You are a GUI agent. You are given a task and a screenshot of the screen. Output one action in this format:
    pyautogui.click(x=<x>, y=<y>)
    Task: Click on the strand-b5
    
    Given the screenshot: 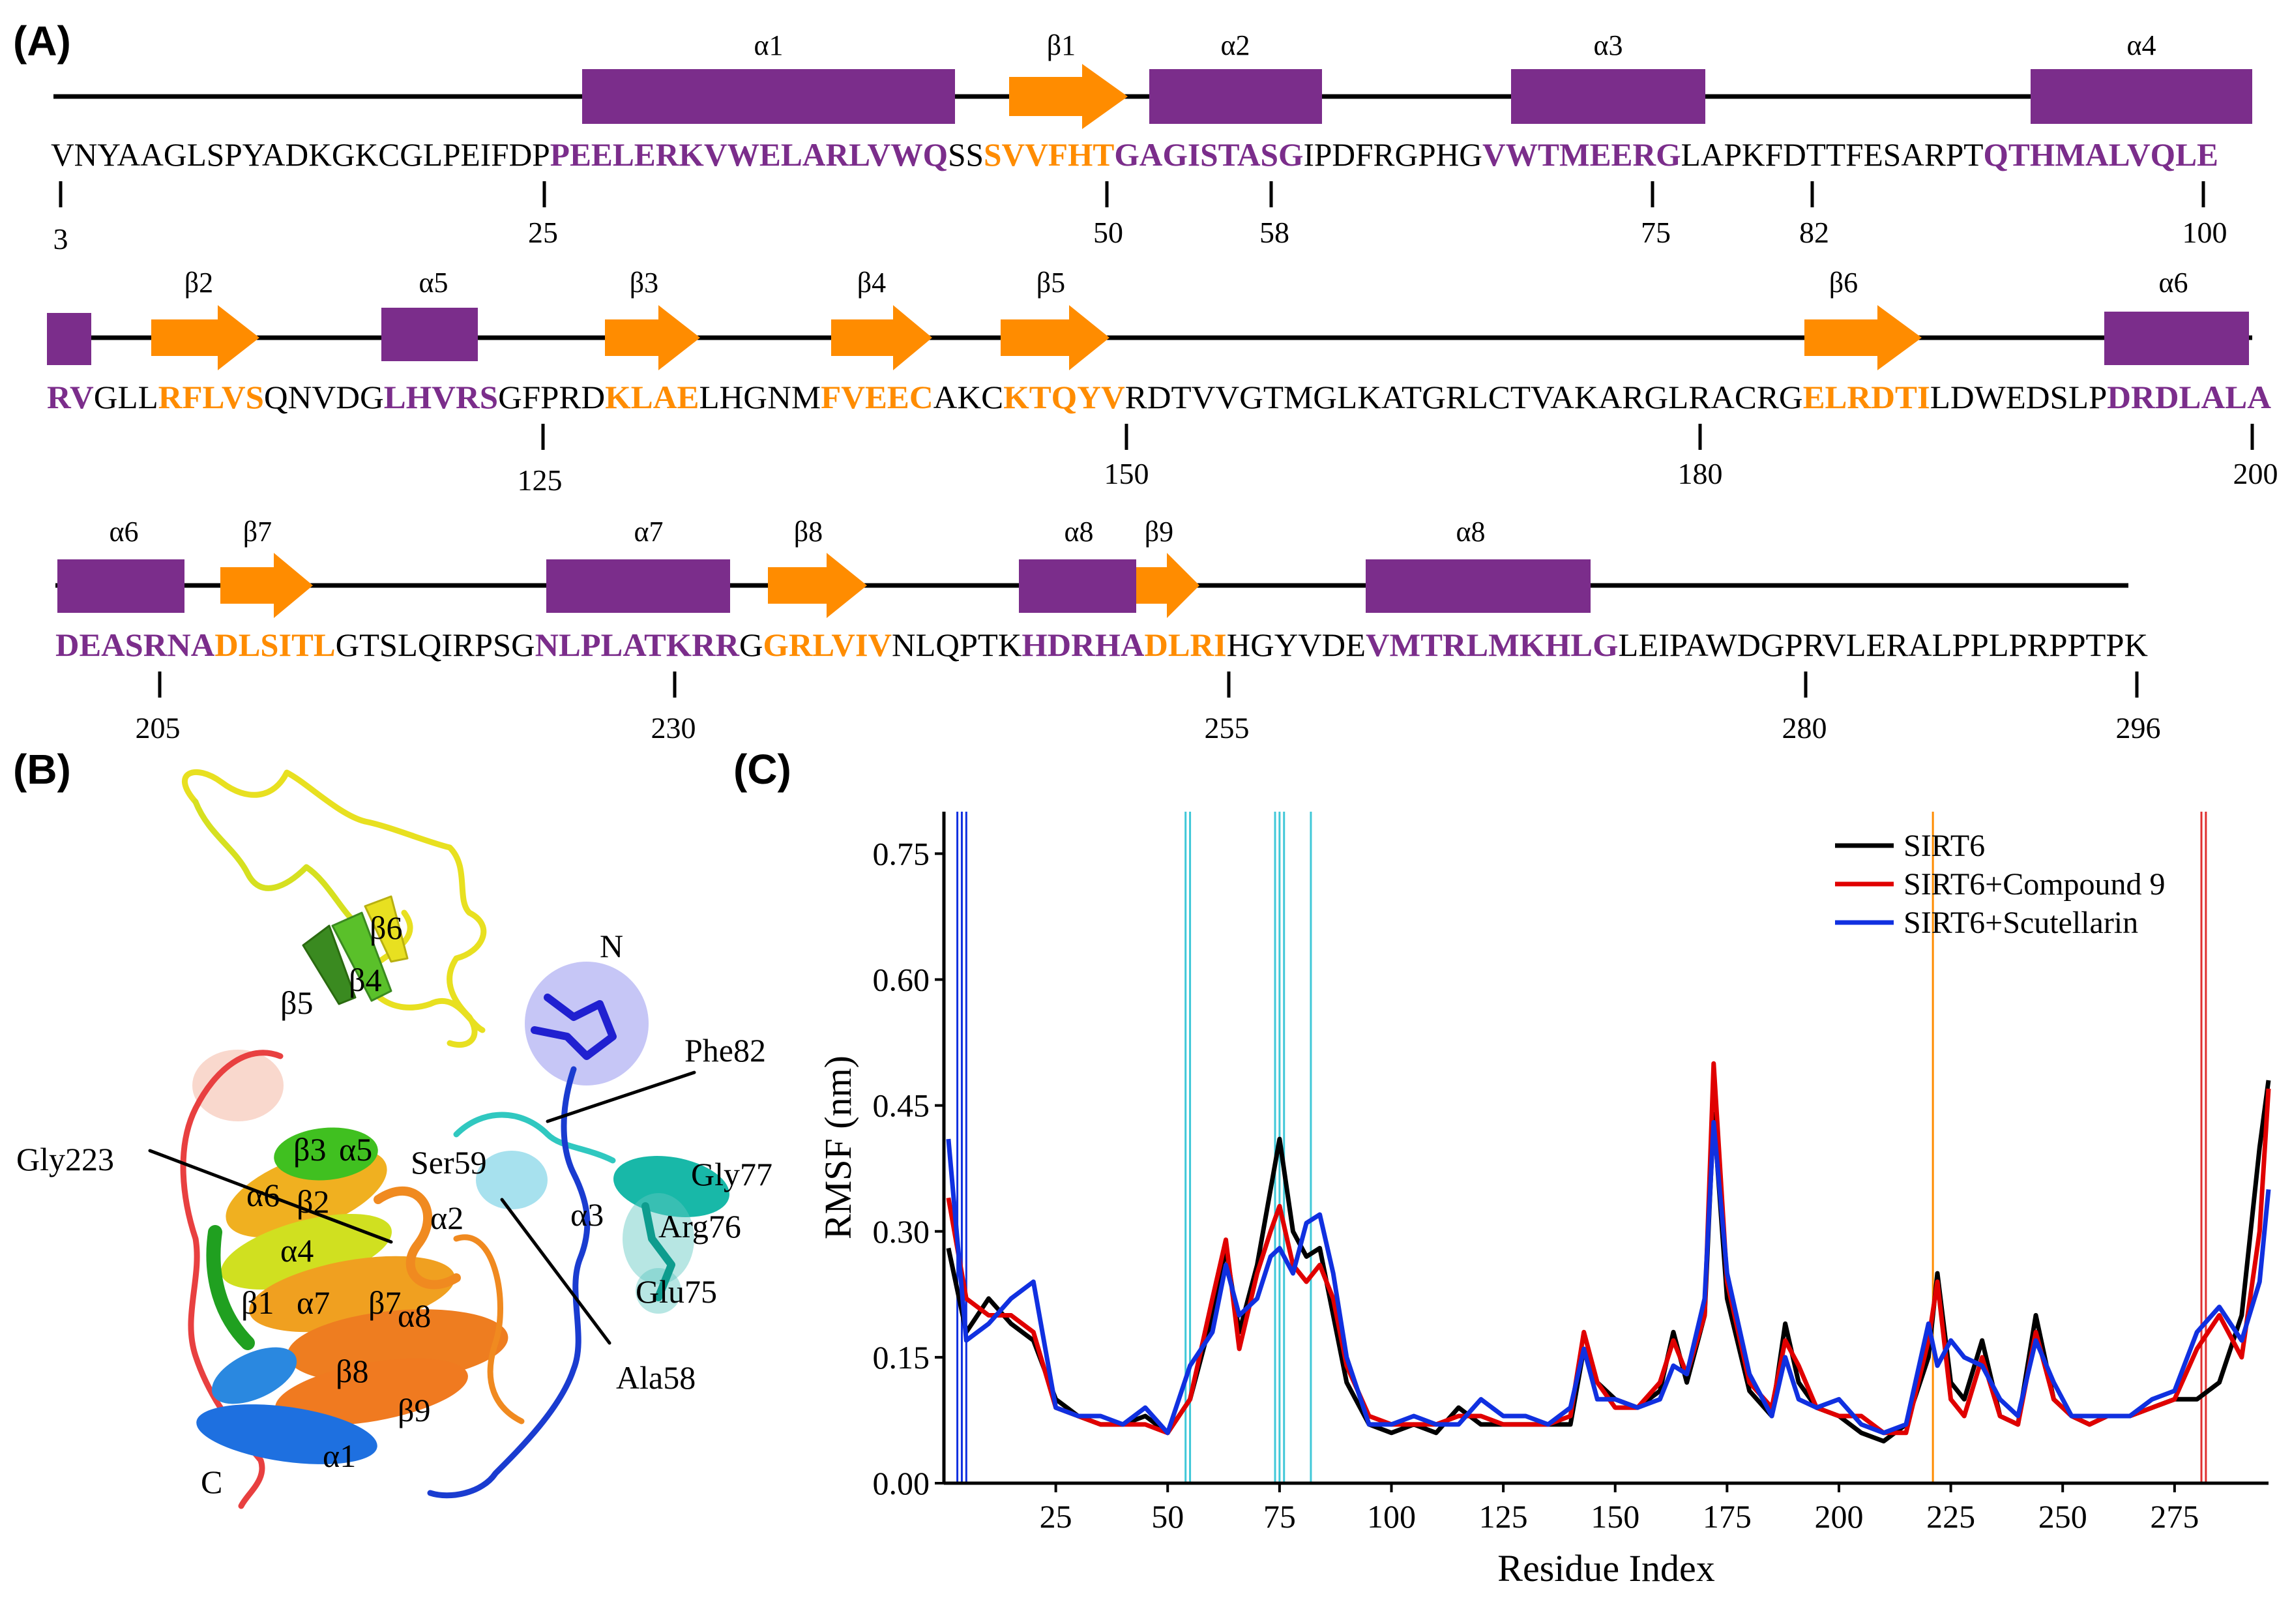 What is the action you would take?
    pyautogui.click(x=1055, y=337)
    